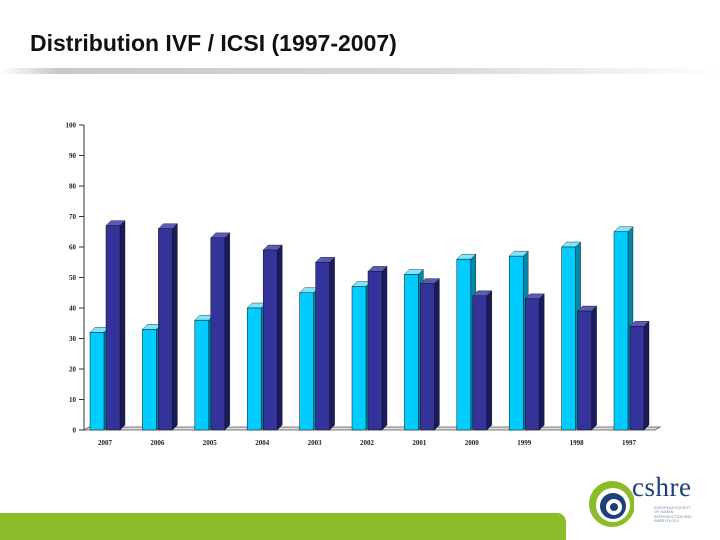 Image resolution: width=720 pixels, height=540 pixels. What do you see at coordinates (210, 443) in the screenshot?
I see `x-tick-label: 2005` at bounding box center [210, 443].